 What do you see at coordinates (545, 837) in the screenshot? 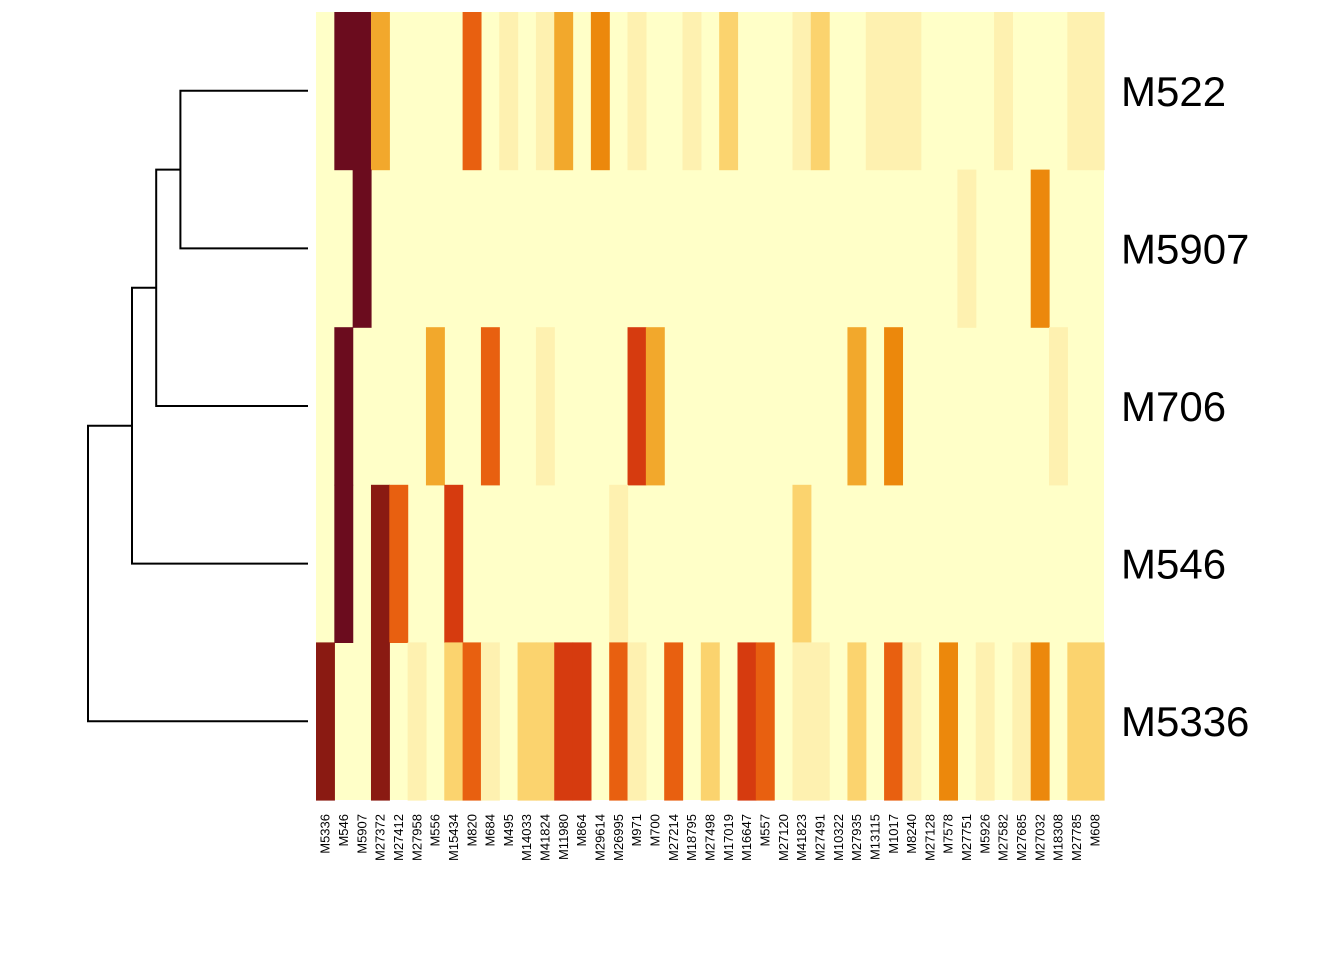
I see `column-label: M41824` at bounding box center [545, 837].